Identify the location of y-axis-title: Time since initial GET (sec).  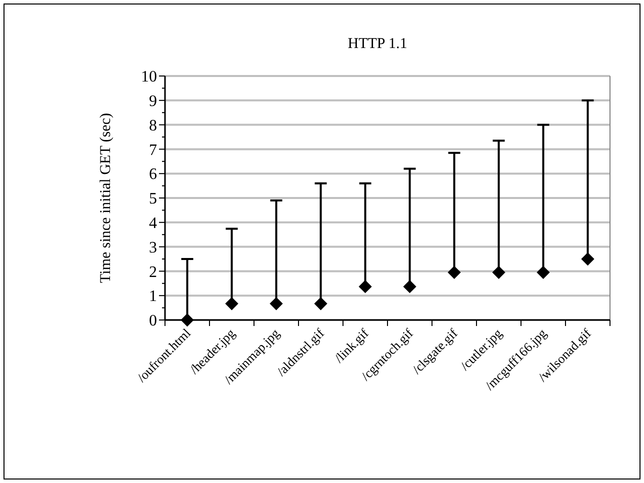
(106, 198).